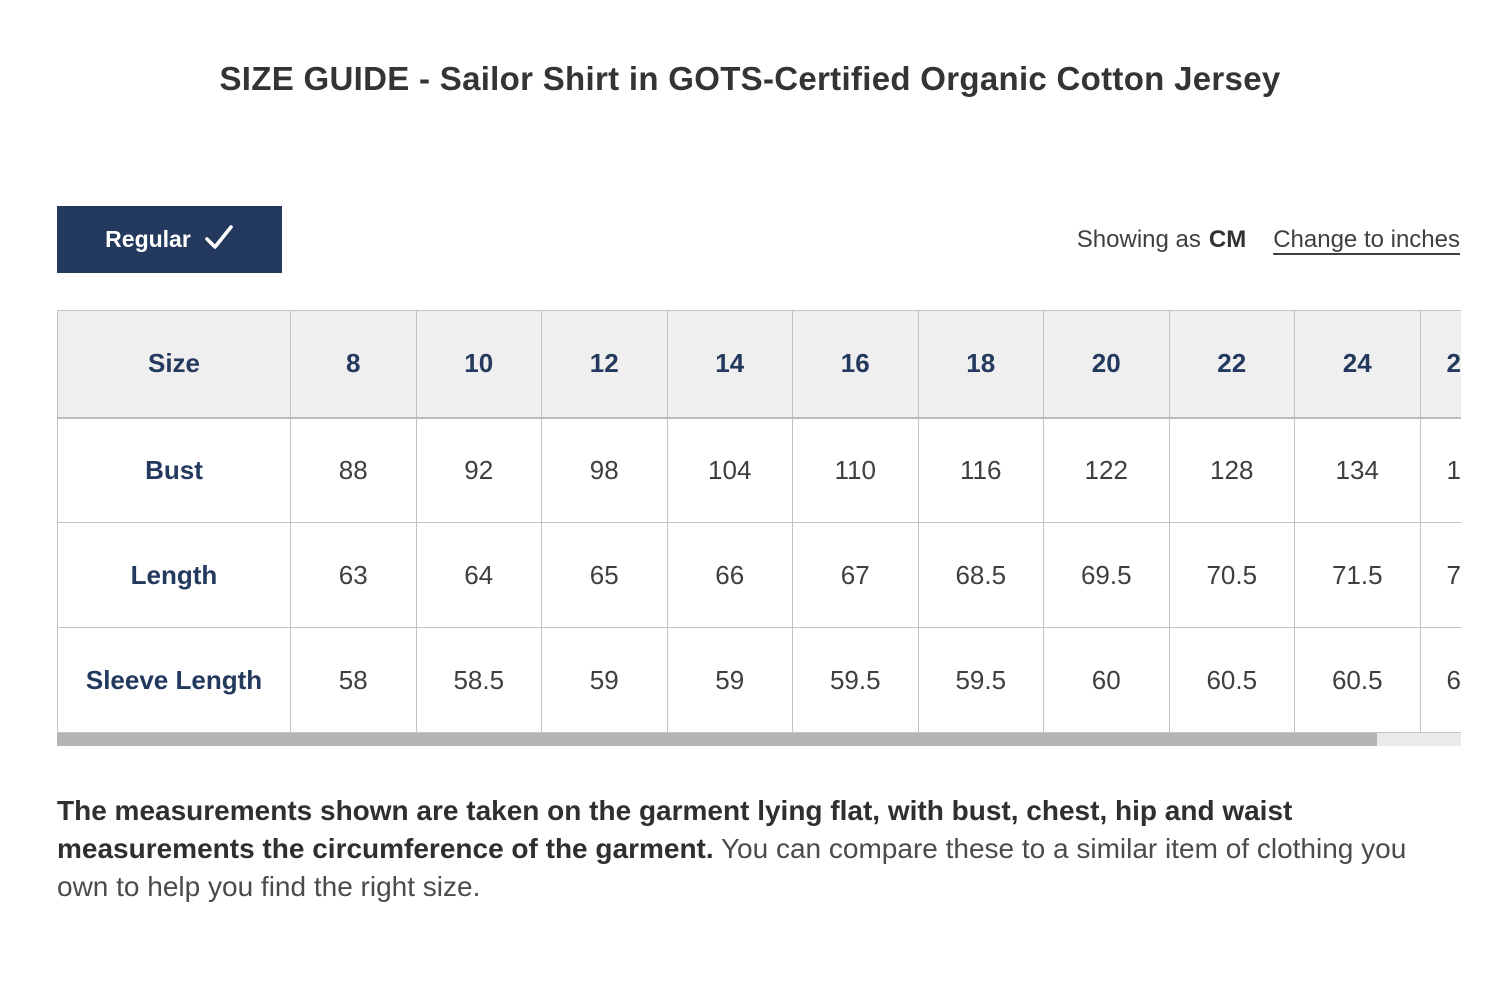 The height and width of the screenshot is (1001, 1500). I want to click on measurement-cell: 88, so click(353, 470).